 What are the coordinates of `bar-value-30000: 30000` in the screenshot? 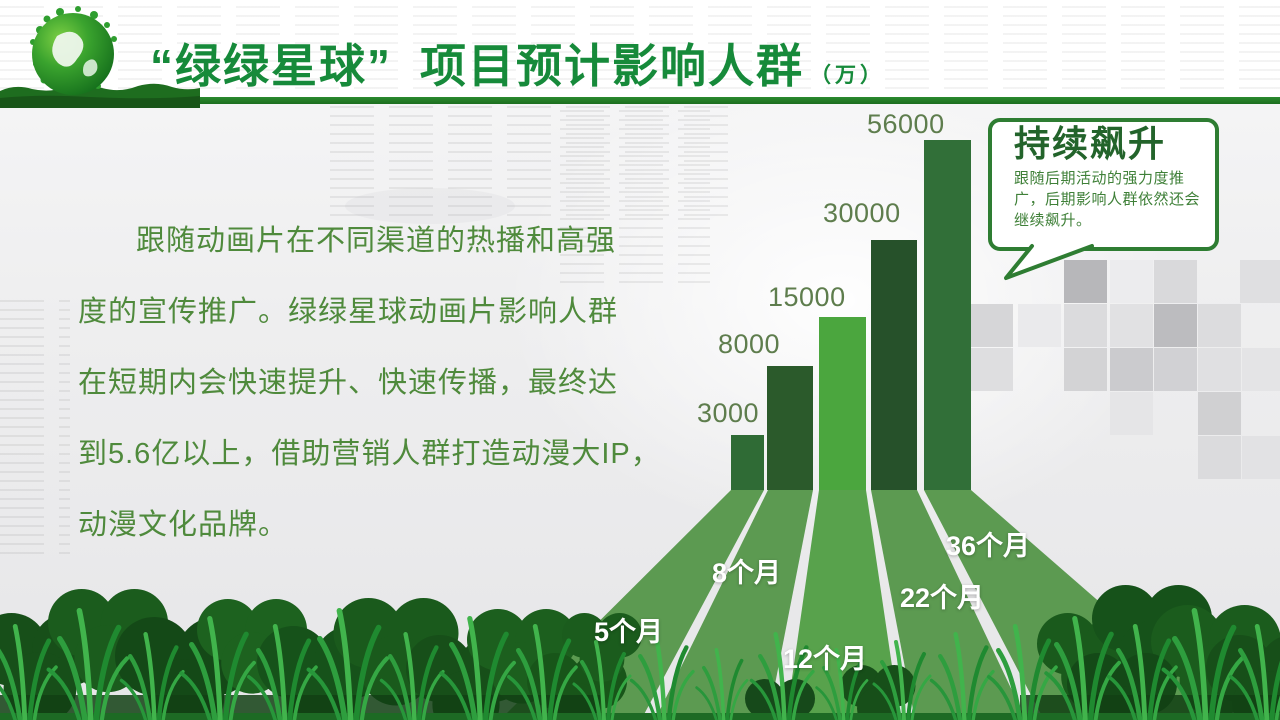 It's located at (862, 213).